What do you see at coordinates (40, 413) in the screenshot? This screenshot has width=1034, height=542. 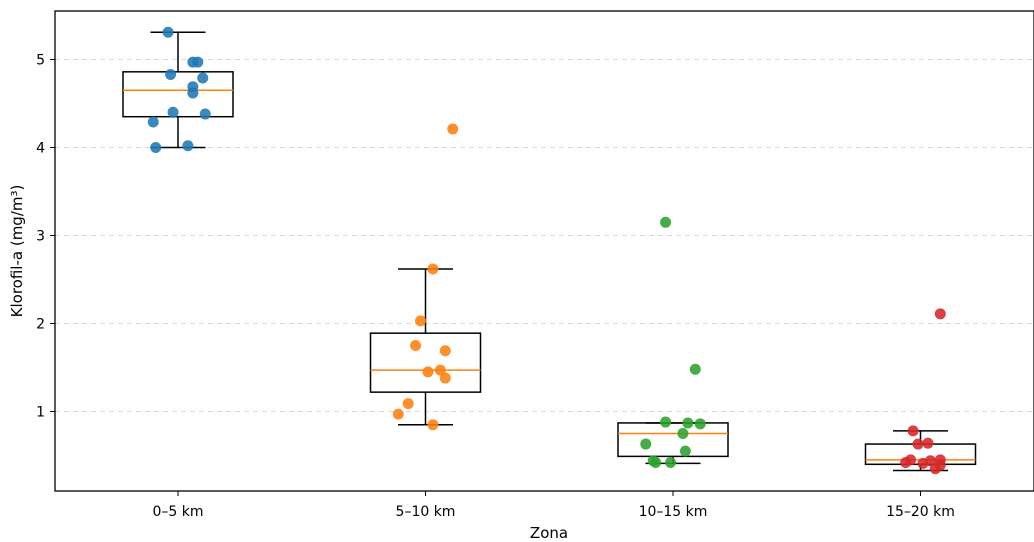 I see `y-tick-label: 1` at bounding box center [40, 413].